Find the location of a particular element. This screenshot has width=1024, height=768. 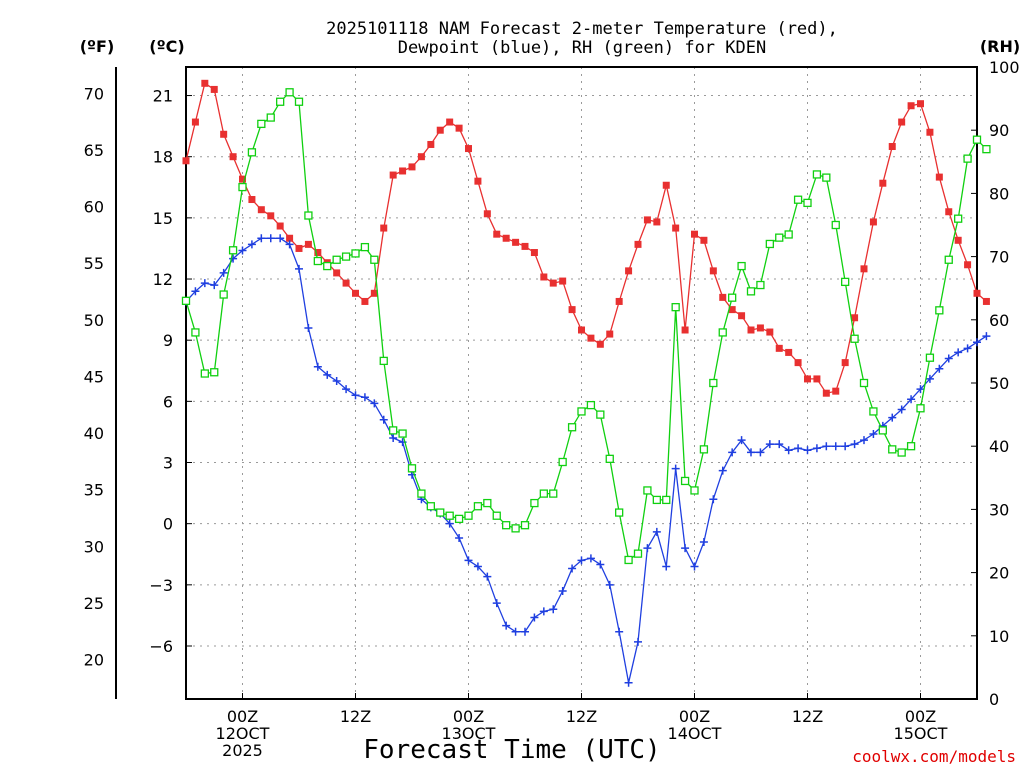

celsius-tick-label: 12 is located at coordinates (163, 279).